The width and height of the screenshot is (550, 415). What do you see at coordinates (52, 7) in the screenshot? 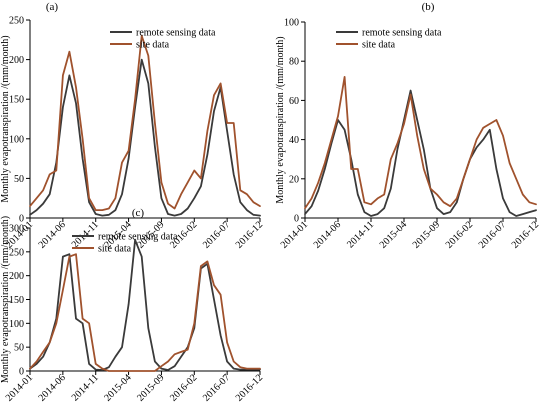
I see `panel-label: (a)` at bounding box center [52, 7].